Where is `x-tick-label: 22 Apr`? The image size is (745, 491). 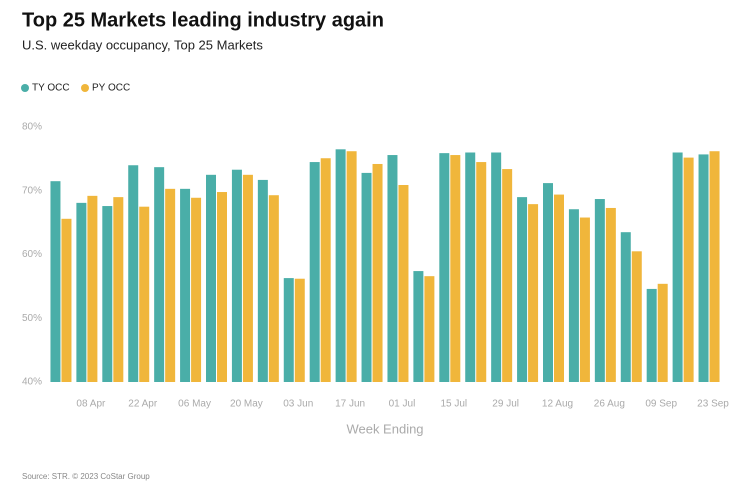 x-tick-label: 22 Apr is located at coordinates (143, 404).